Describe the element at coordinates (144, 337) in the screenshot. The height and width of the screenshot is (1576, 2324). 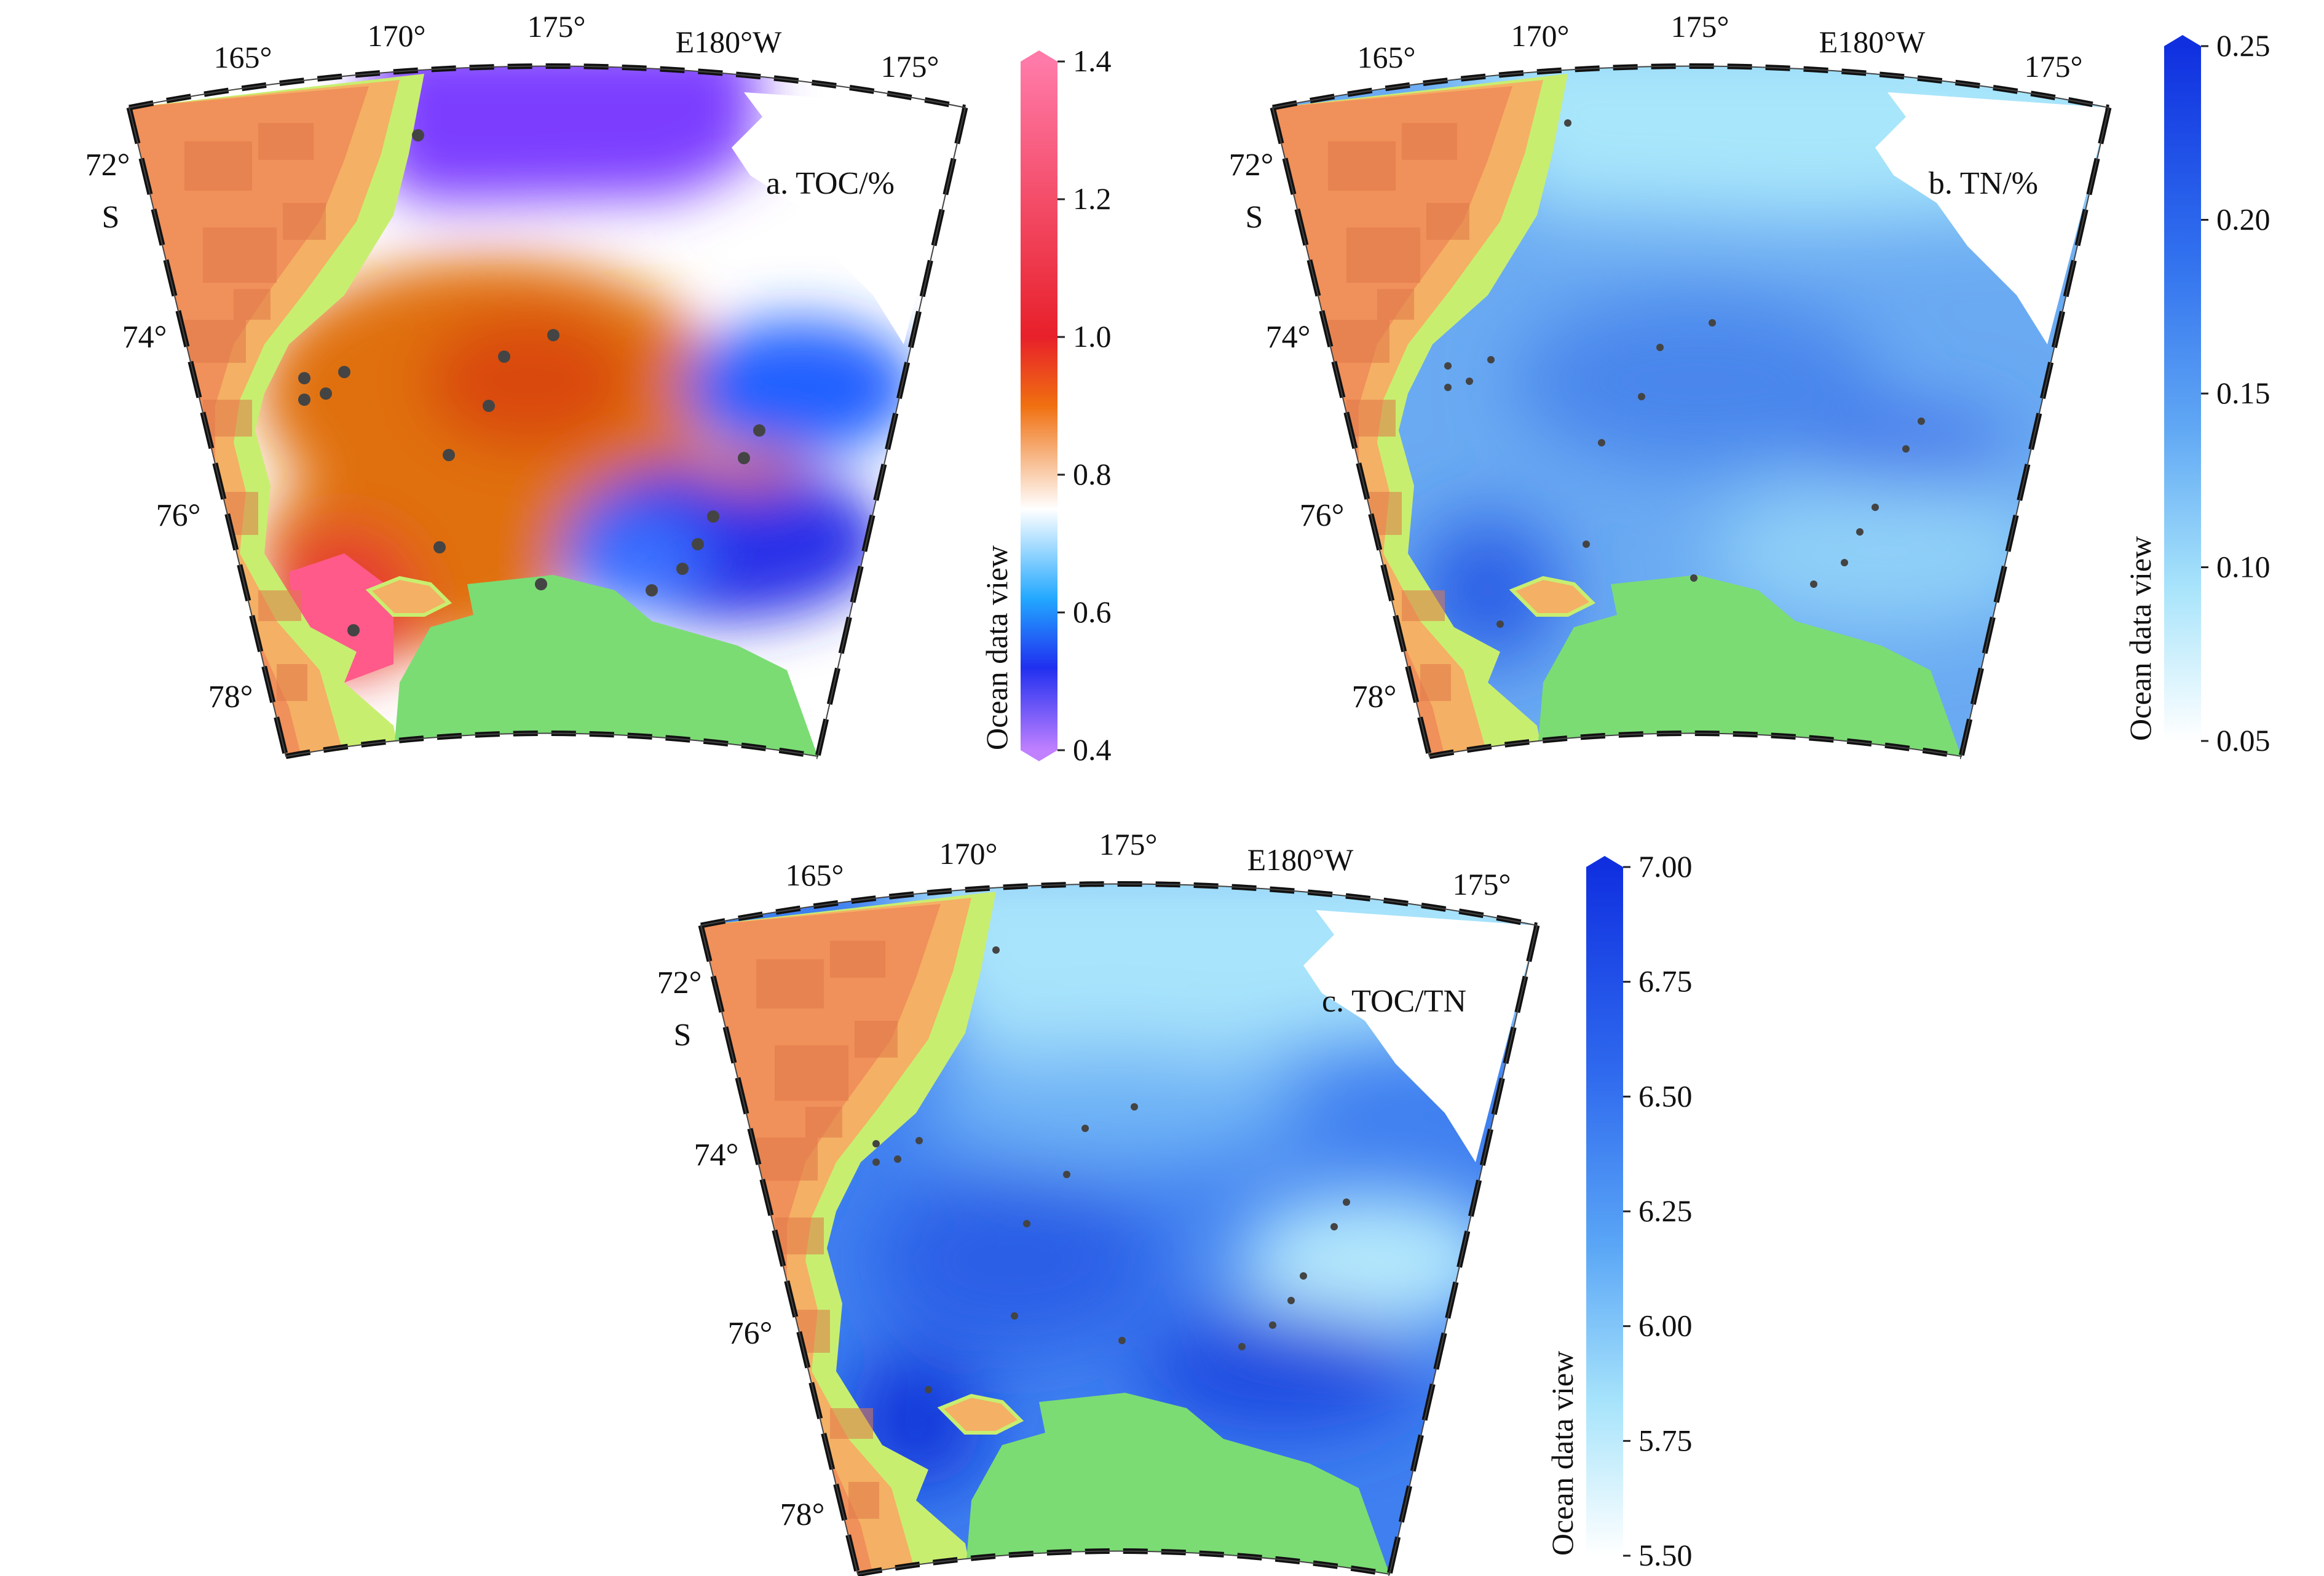
I see `lat-label: 74°` at that location.